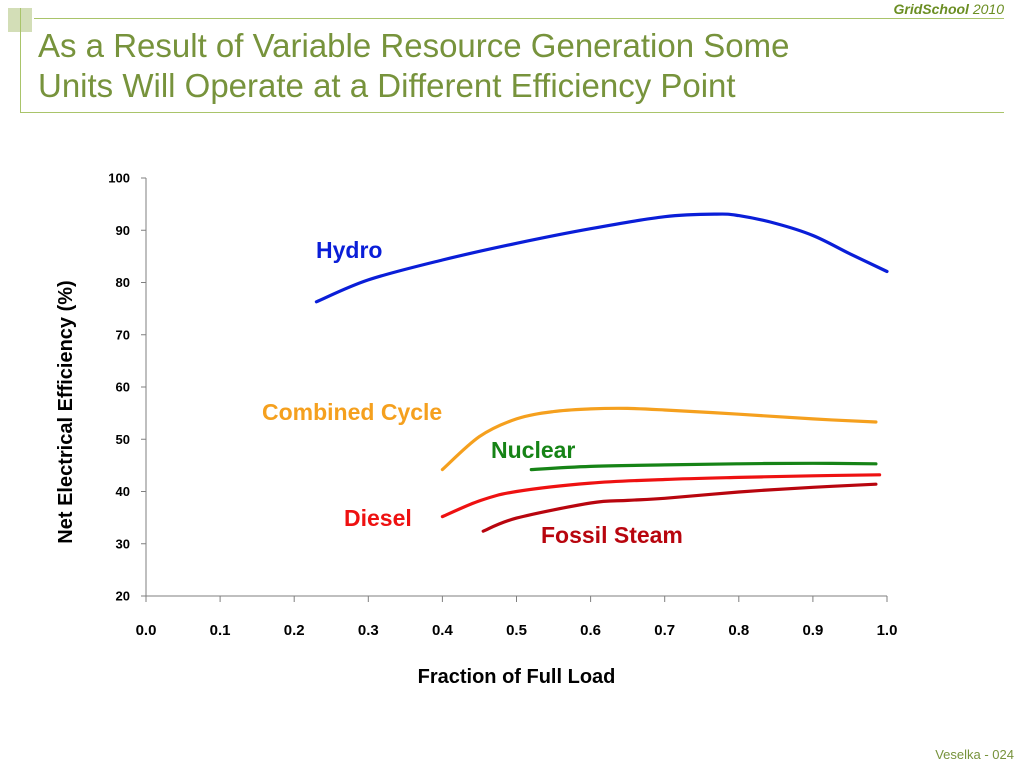 The width and height of the screenshot is (1024, 768). I want to click on x-tick-label: 0.7, so click(664, 630).